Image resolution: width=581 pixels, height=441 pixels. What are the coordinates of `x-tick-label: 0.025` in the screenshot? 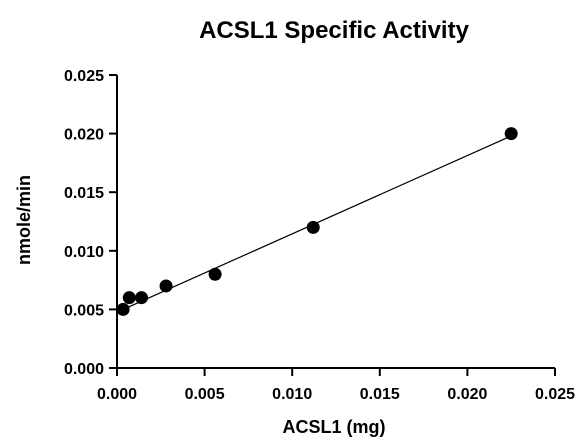 It's located at (555, 394).